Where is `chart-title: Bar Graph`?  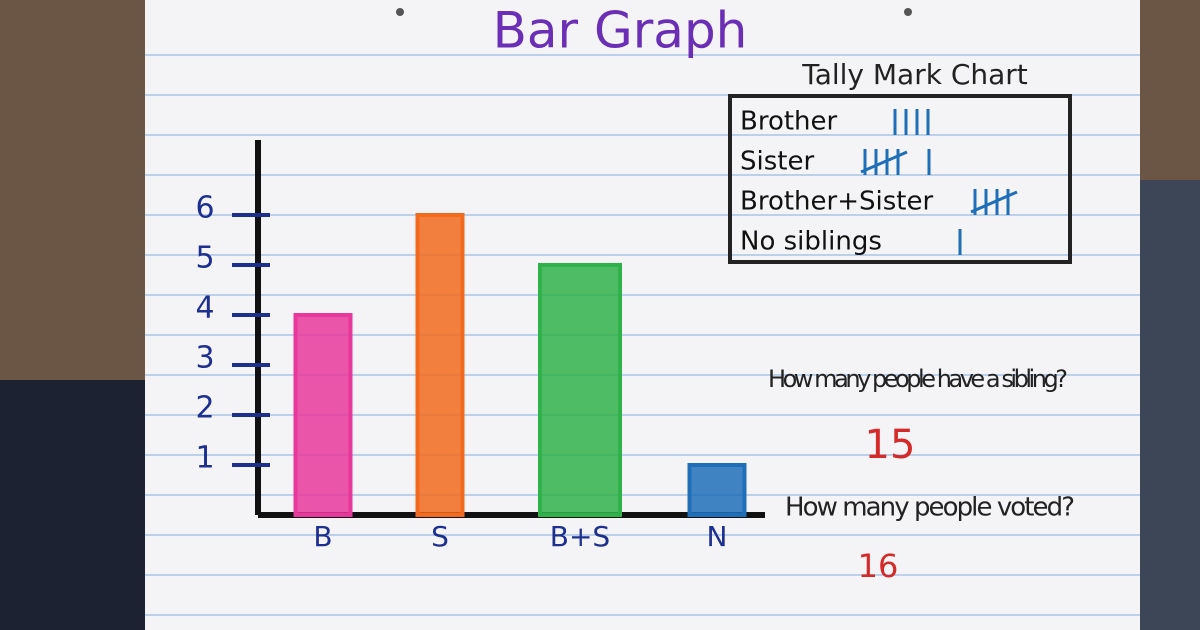 chart-title: Bar Graph is located at coordinates (620, 31).